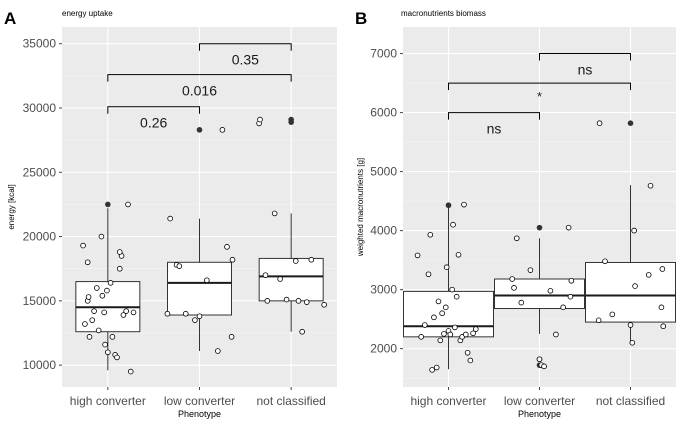 This screenshot has height=427, width=692. Describe the element at coordinates (383, 231) in the screenshot. I see `y-tick-label: 4000` at that location.